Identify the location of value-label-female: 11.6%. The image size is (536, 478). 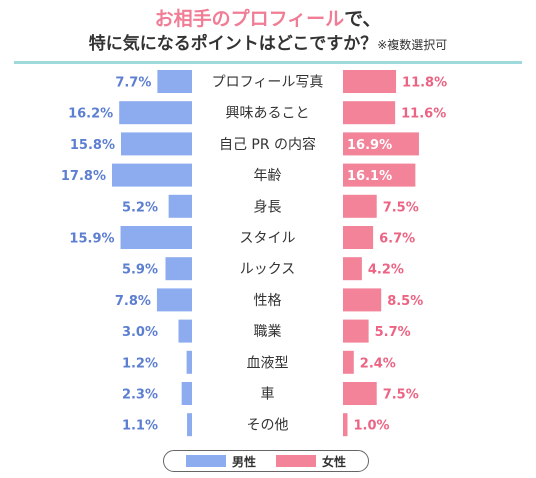
(423, 114).